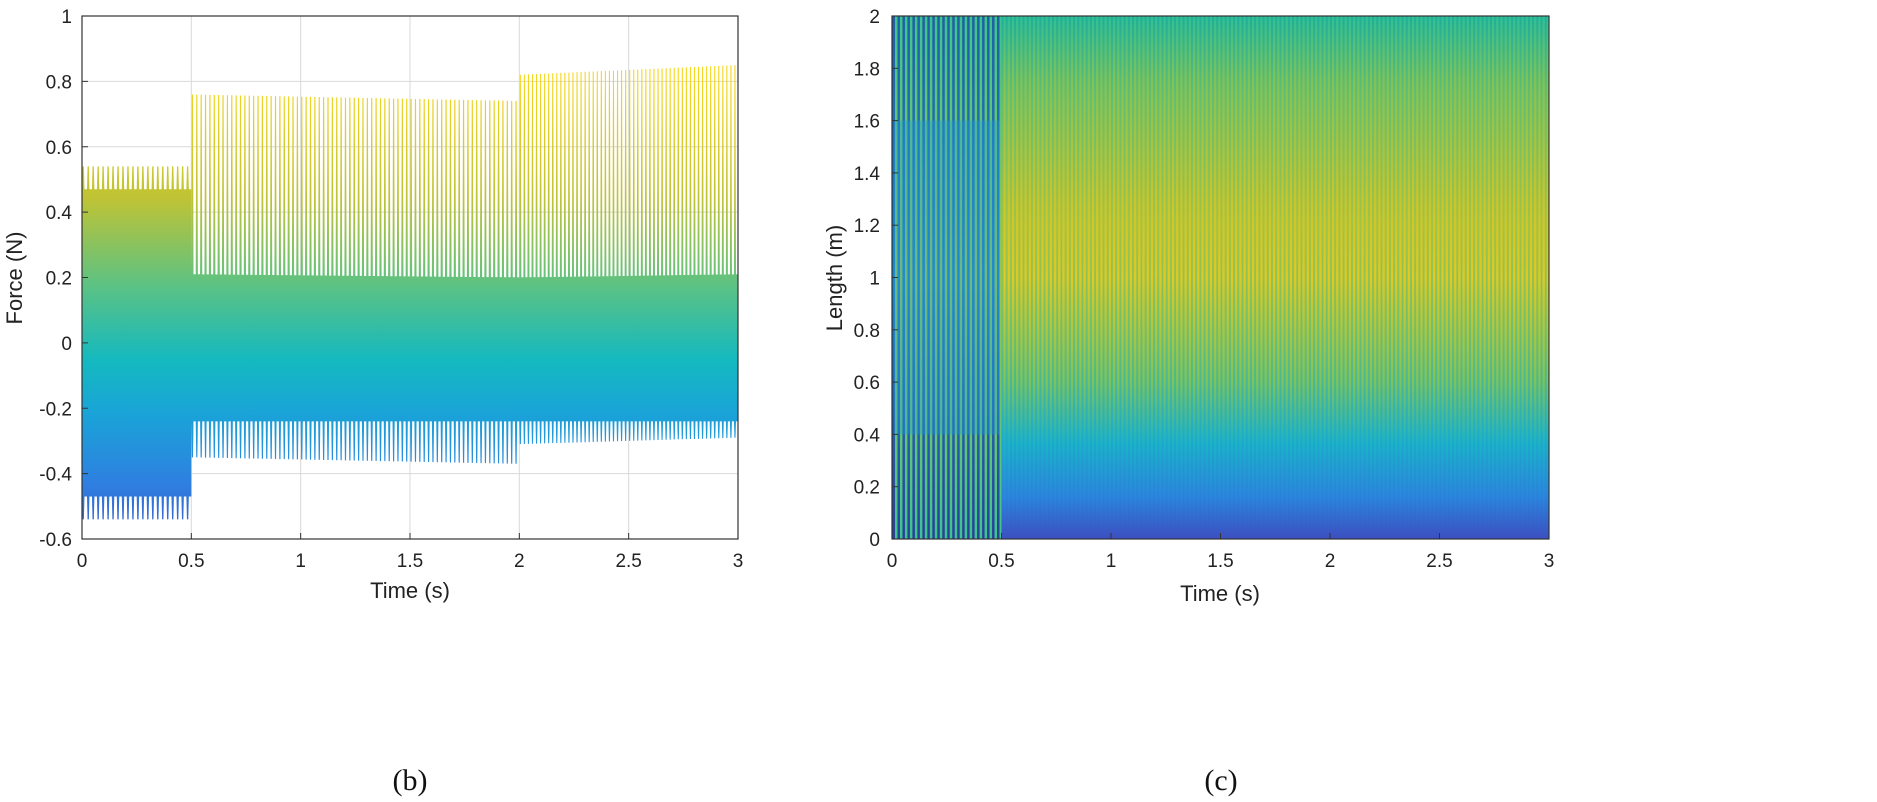 This screenshot has height=802, width=1877. What do you see at coordinates (410, 561) in the screenshot?
I see `force-x-tick-label: 1.5` at bounding box center [410, 561].